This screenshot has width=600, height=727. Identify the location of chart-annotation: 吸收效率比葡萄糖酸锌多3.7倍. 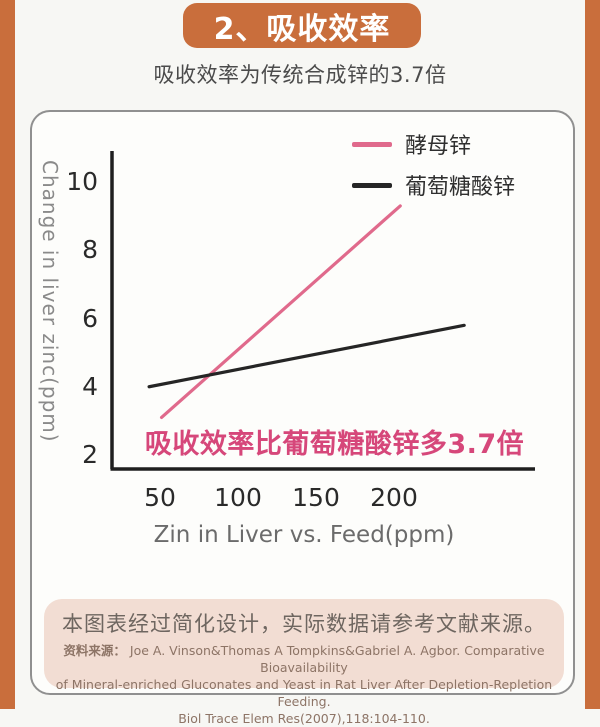
(334, 444).